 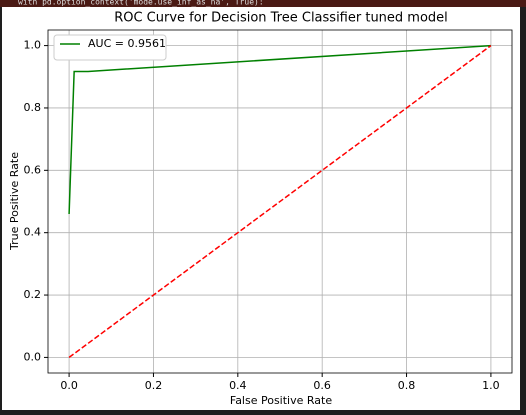 What do you see at coordinates (33, 169) in the screenshot?
I see `y-tick-label: 0.6` at bounding box center [33, 169].